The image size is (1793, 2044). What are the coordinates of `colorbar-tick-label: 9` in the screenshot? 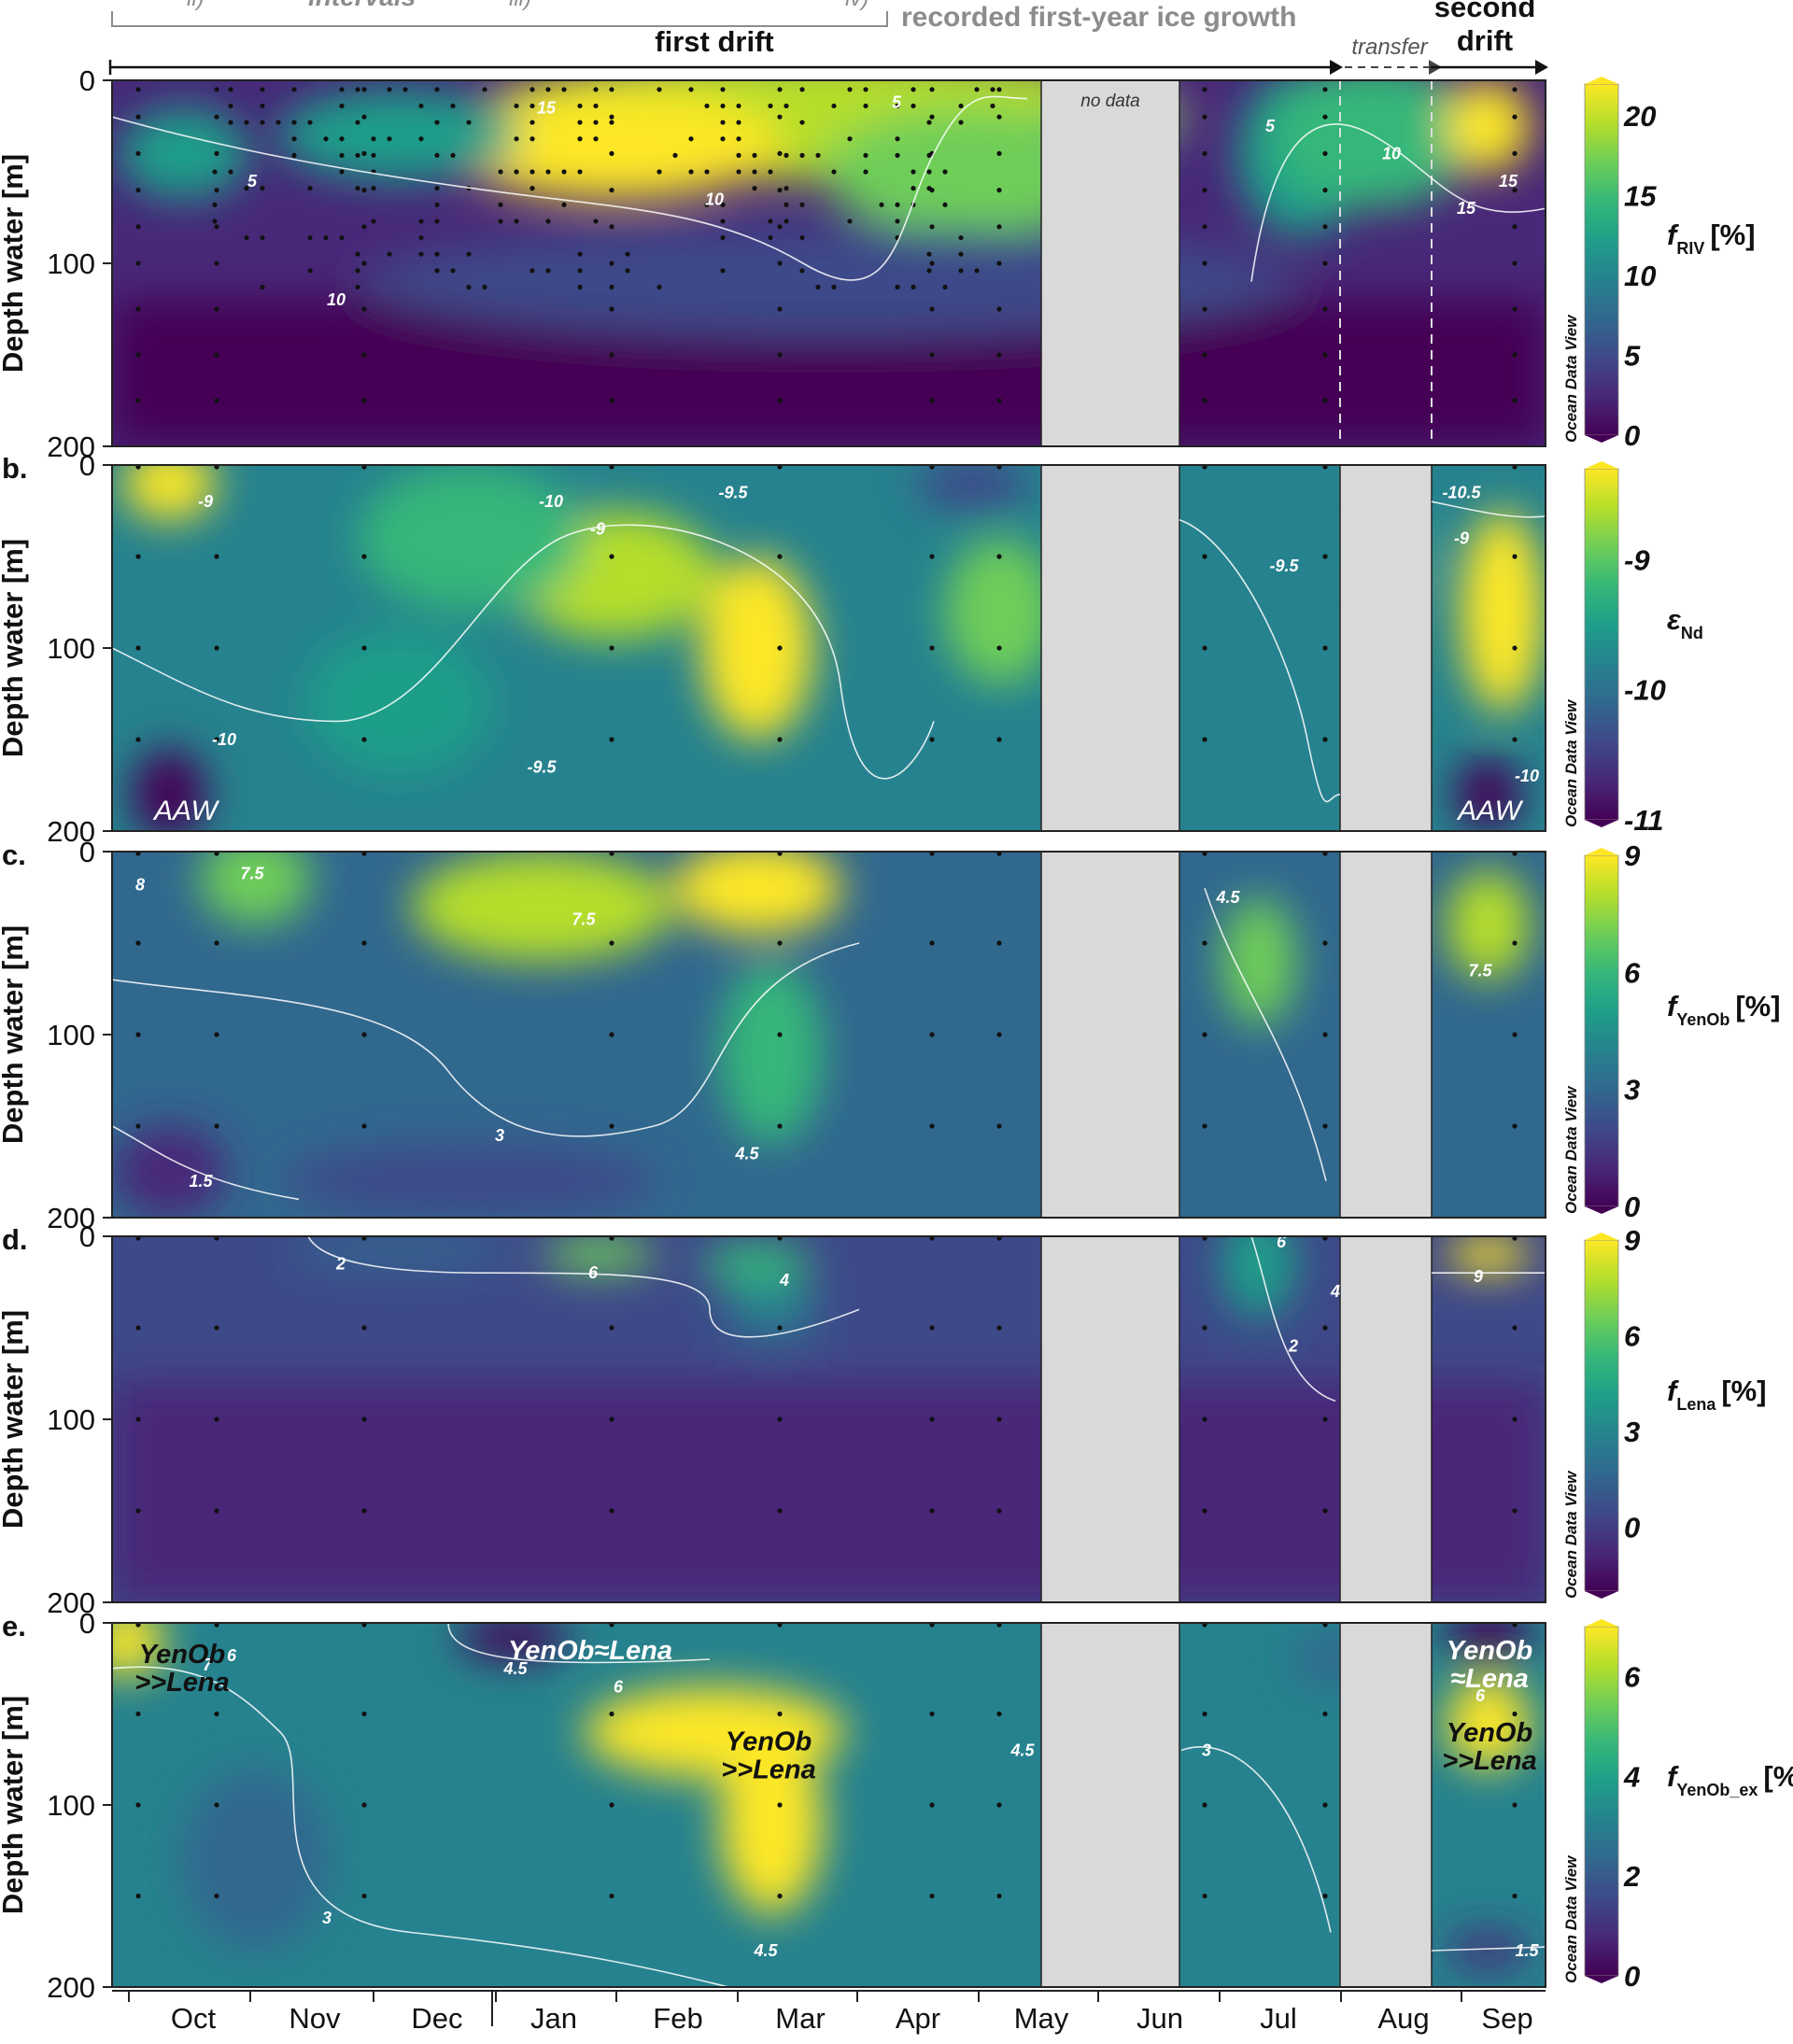 It's located at (1632, 1240).